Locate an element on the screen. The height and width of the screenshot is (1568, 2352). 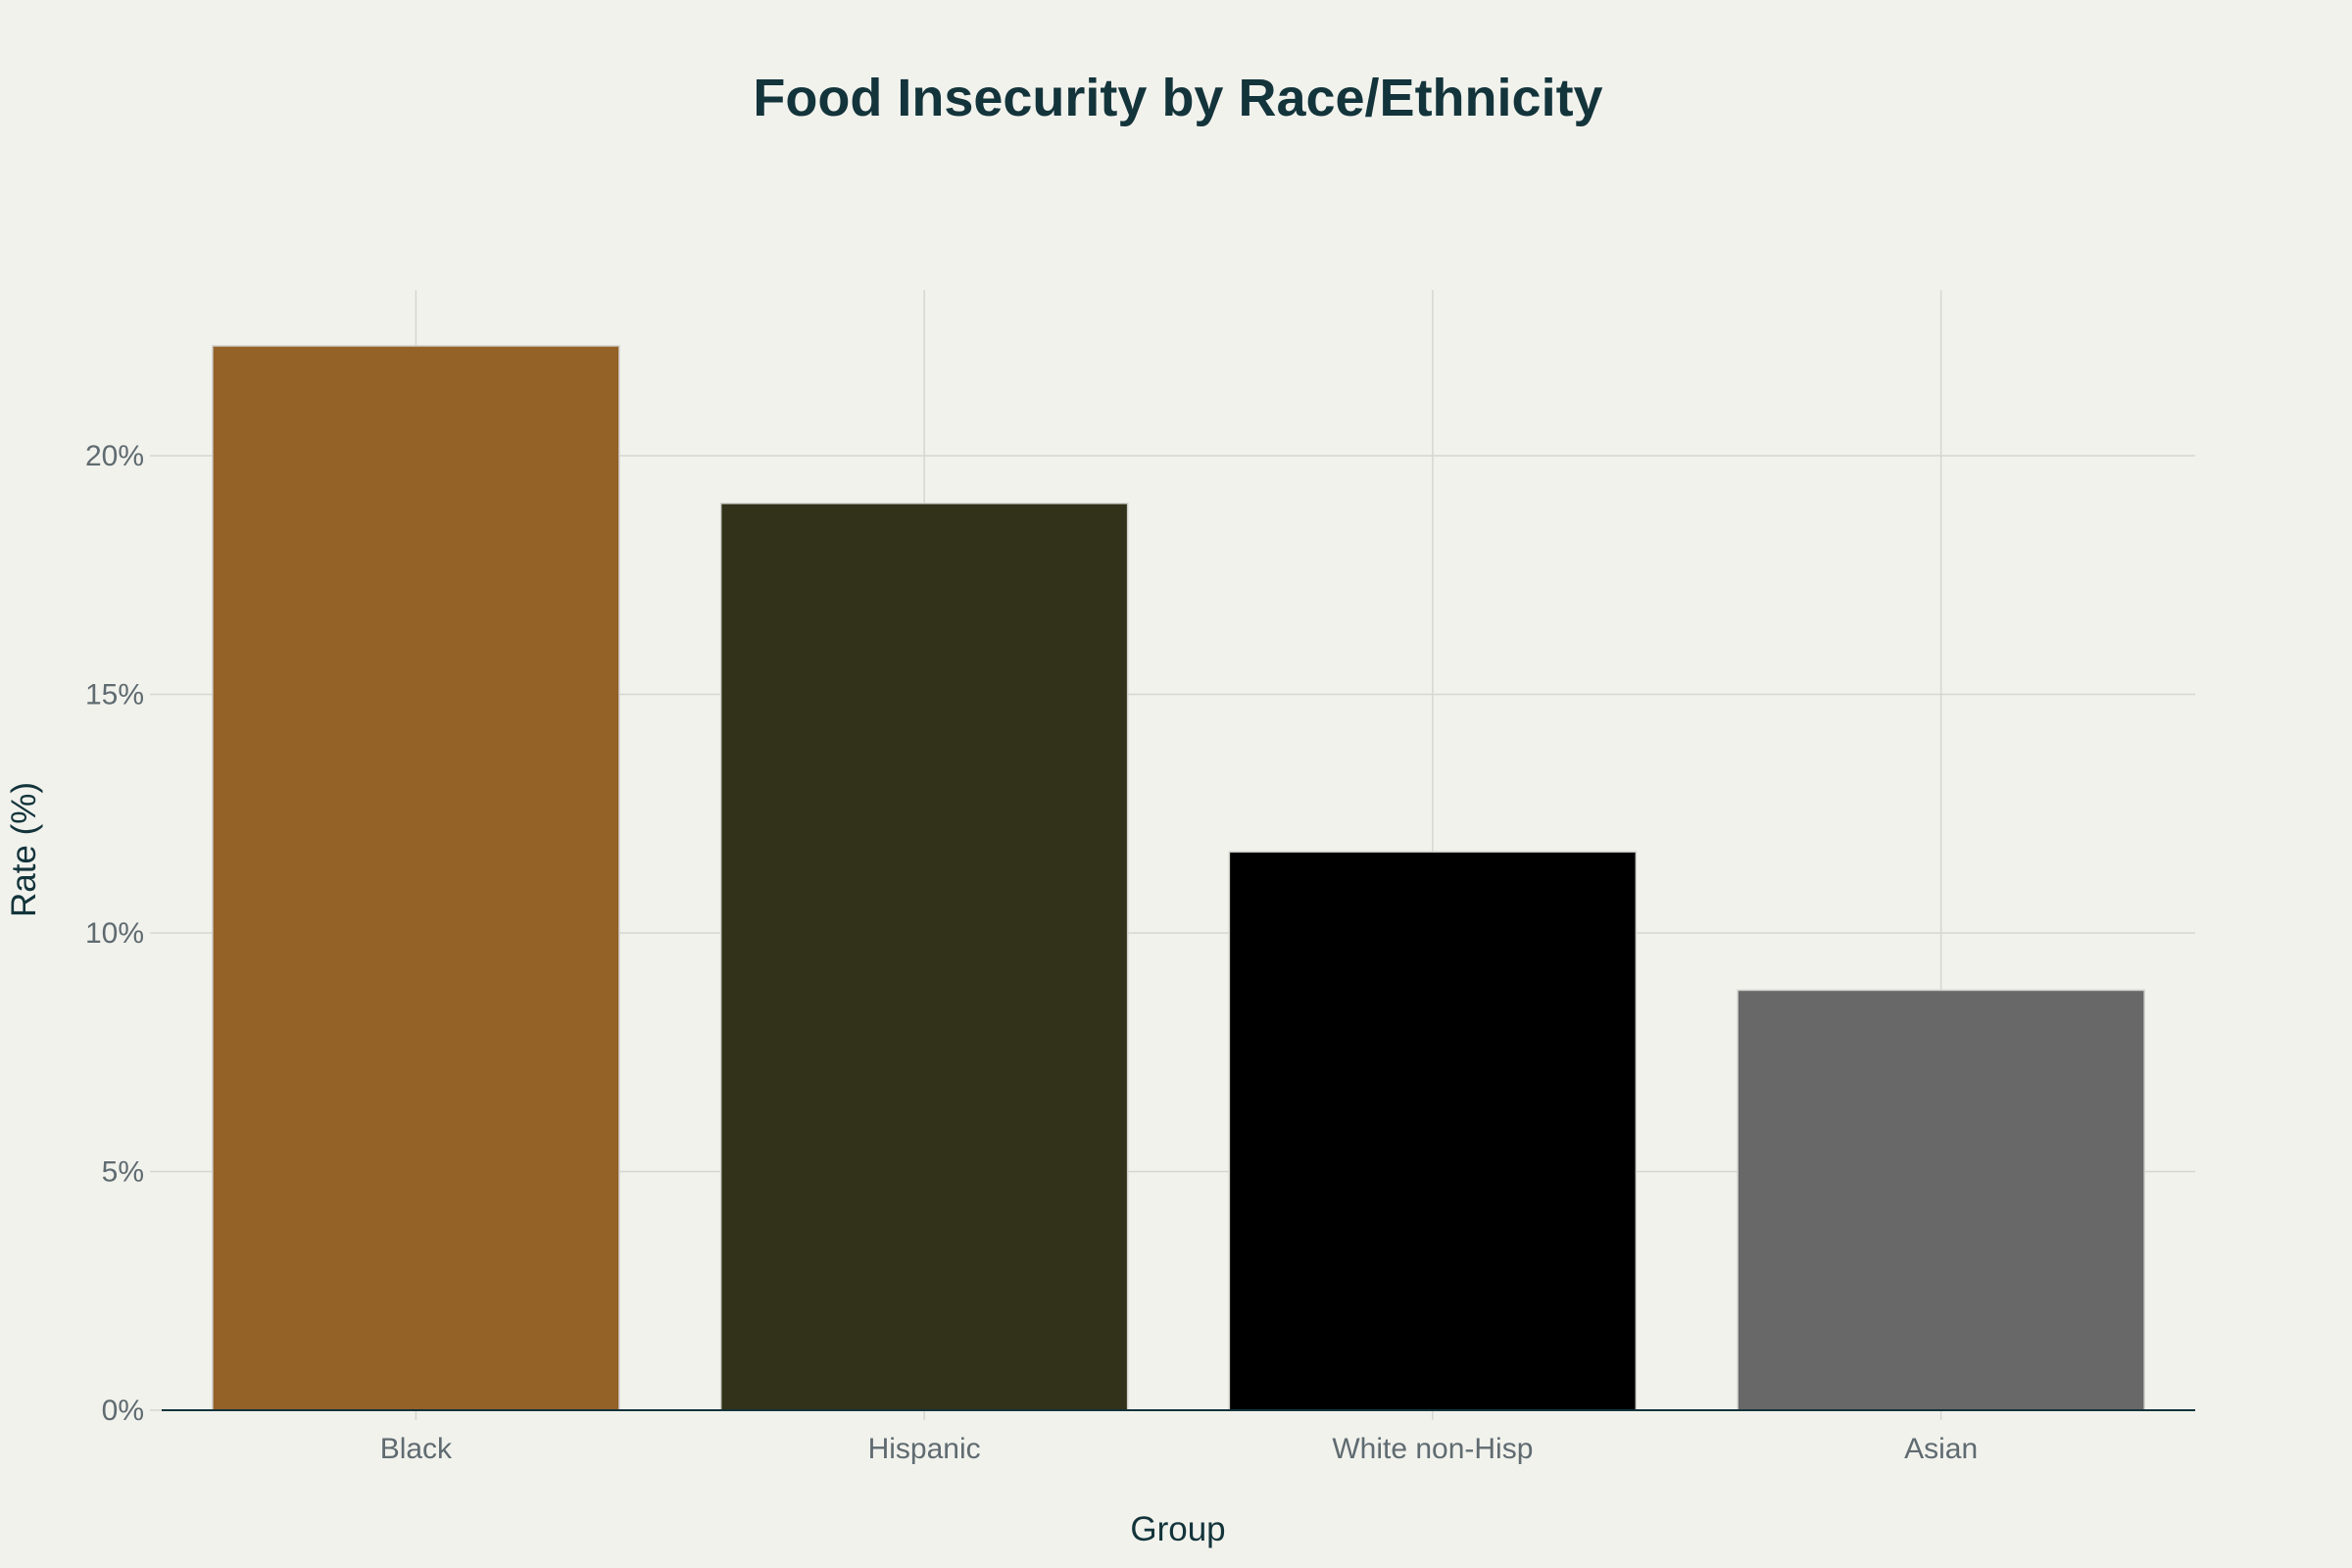
y-tick-label: 0% is located at coordinates (123, 1411).